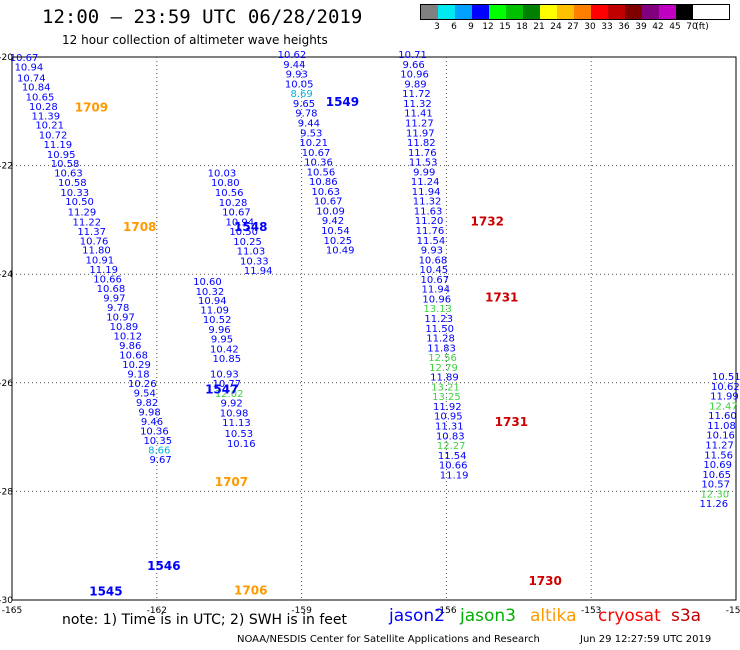 The height and width of the screenshot is (650, 740). What do you see at coordinates (428, 211) in the screenshot?
I see `swh-value: 11.63` at bounding box center [428, 211].